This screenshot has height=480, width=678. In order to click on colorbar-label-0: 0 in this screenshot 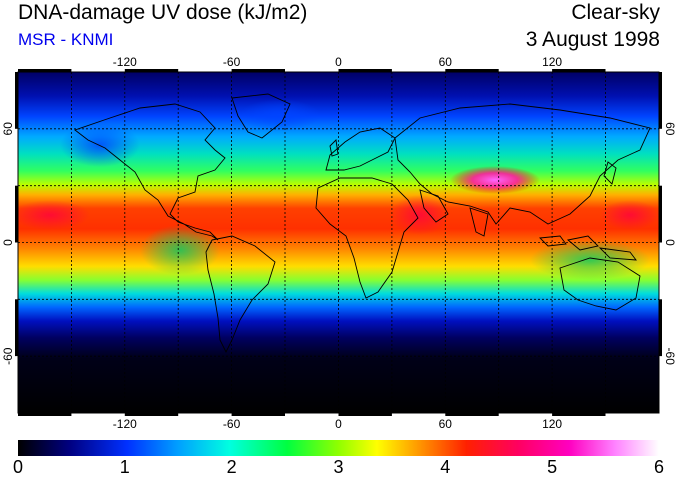, I will do `click(17, 467)`.